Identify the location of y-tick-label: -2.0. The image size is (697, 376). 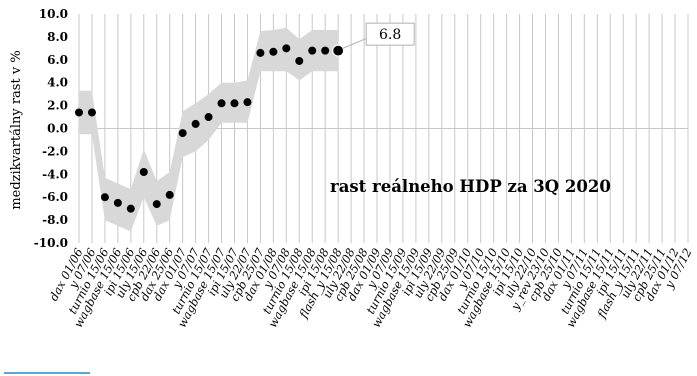
(55, 151).